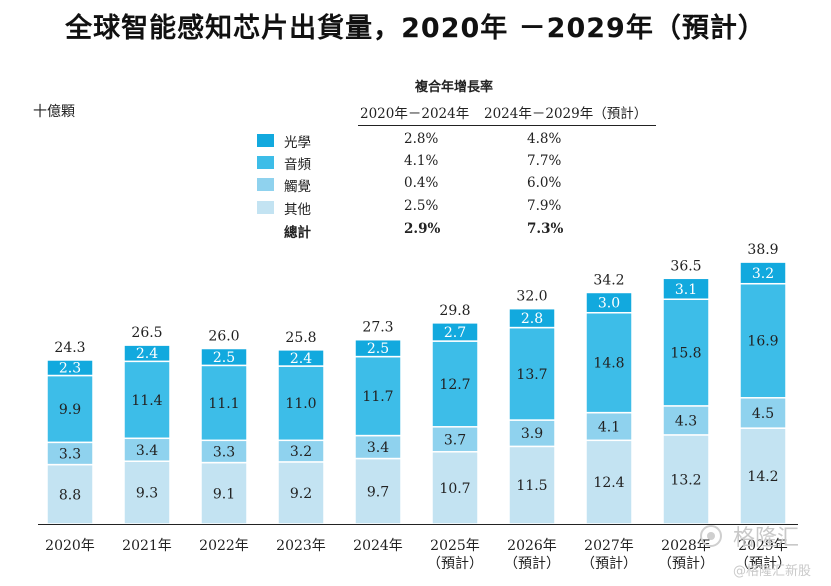 The width and height of the screenshot is (831, 586). What do you see at coordinates (763, 546) in the screenshot?
I see `x-tick-label: 2029年` at bounding box center [763, 546].